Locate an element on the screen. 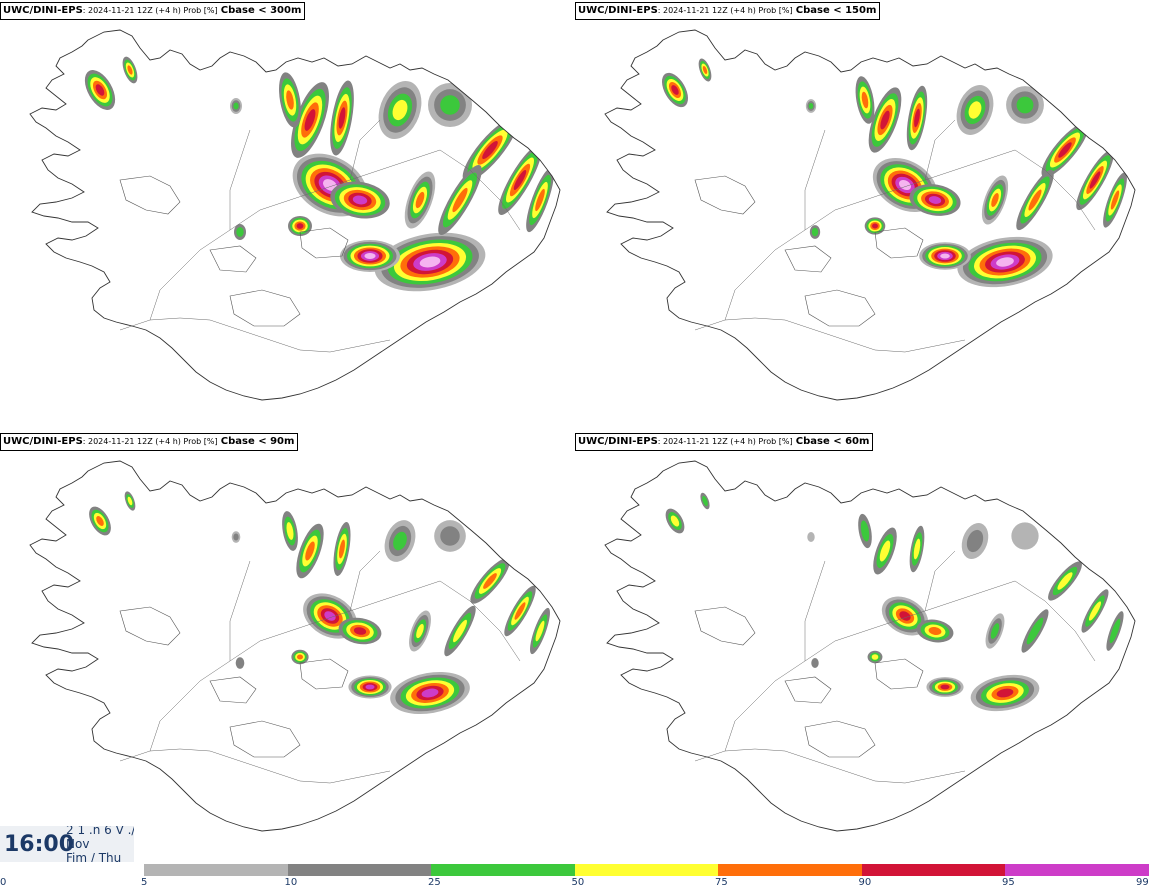 The width and height of the screenshot is (1150, 891). legend-tick-label: 99 is located at coordinates (1142, 882).